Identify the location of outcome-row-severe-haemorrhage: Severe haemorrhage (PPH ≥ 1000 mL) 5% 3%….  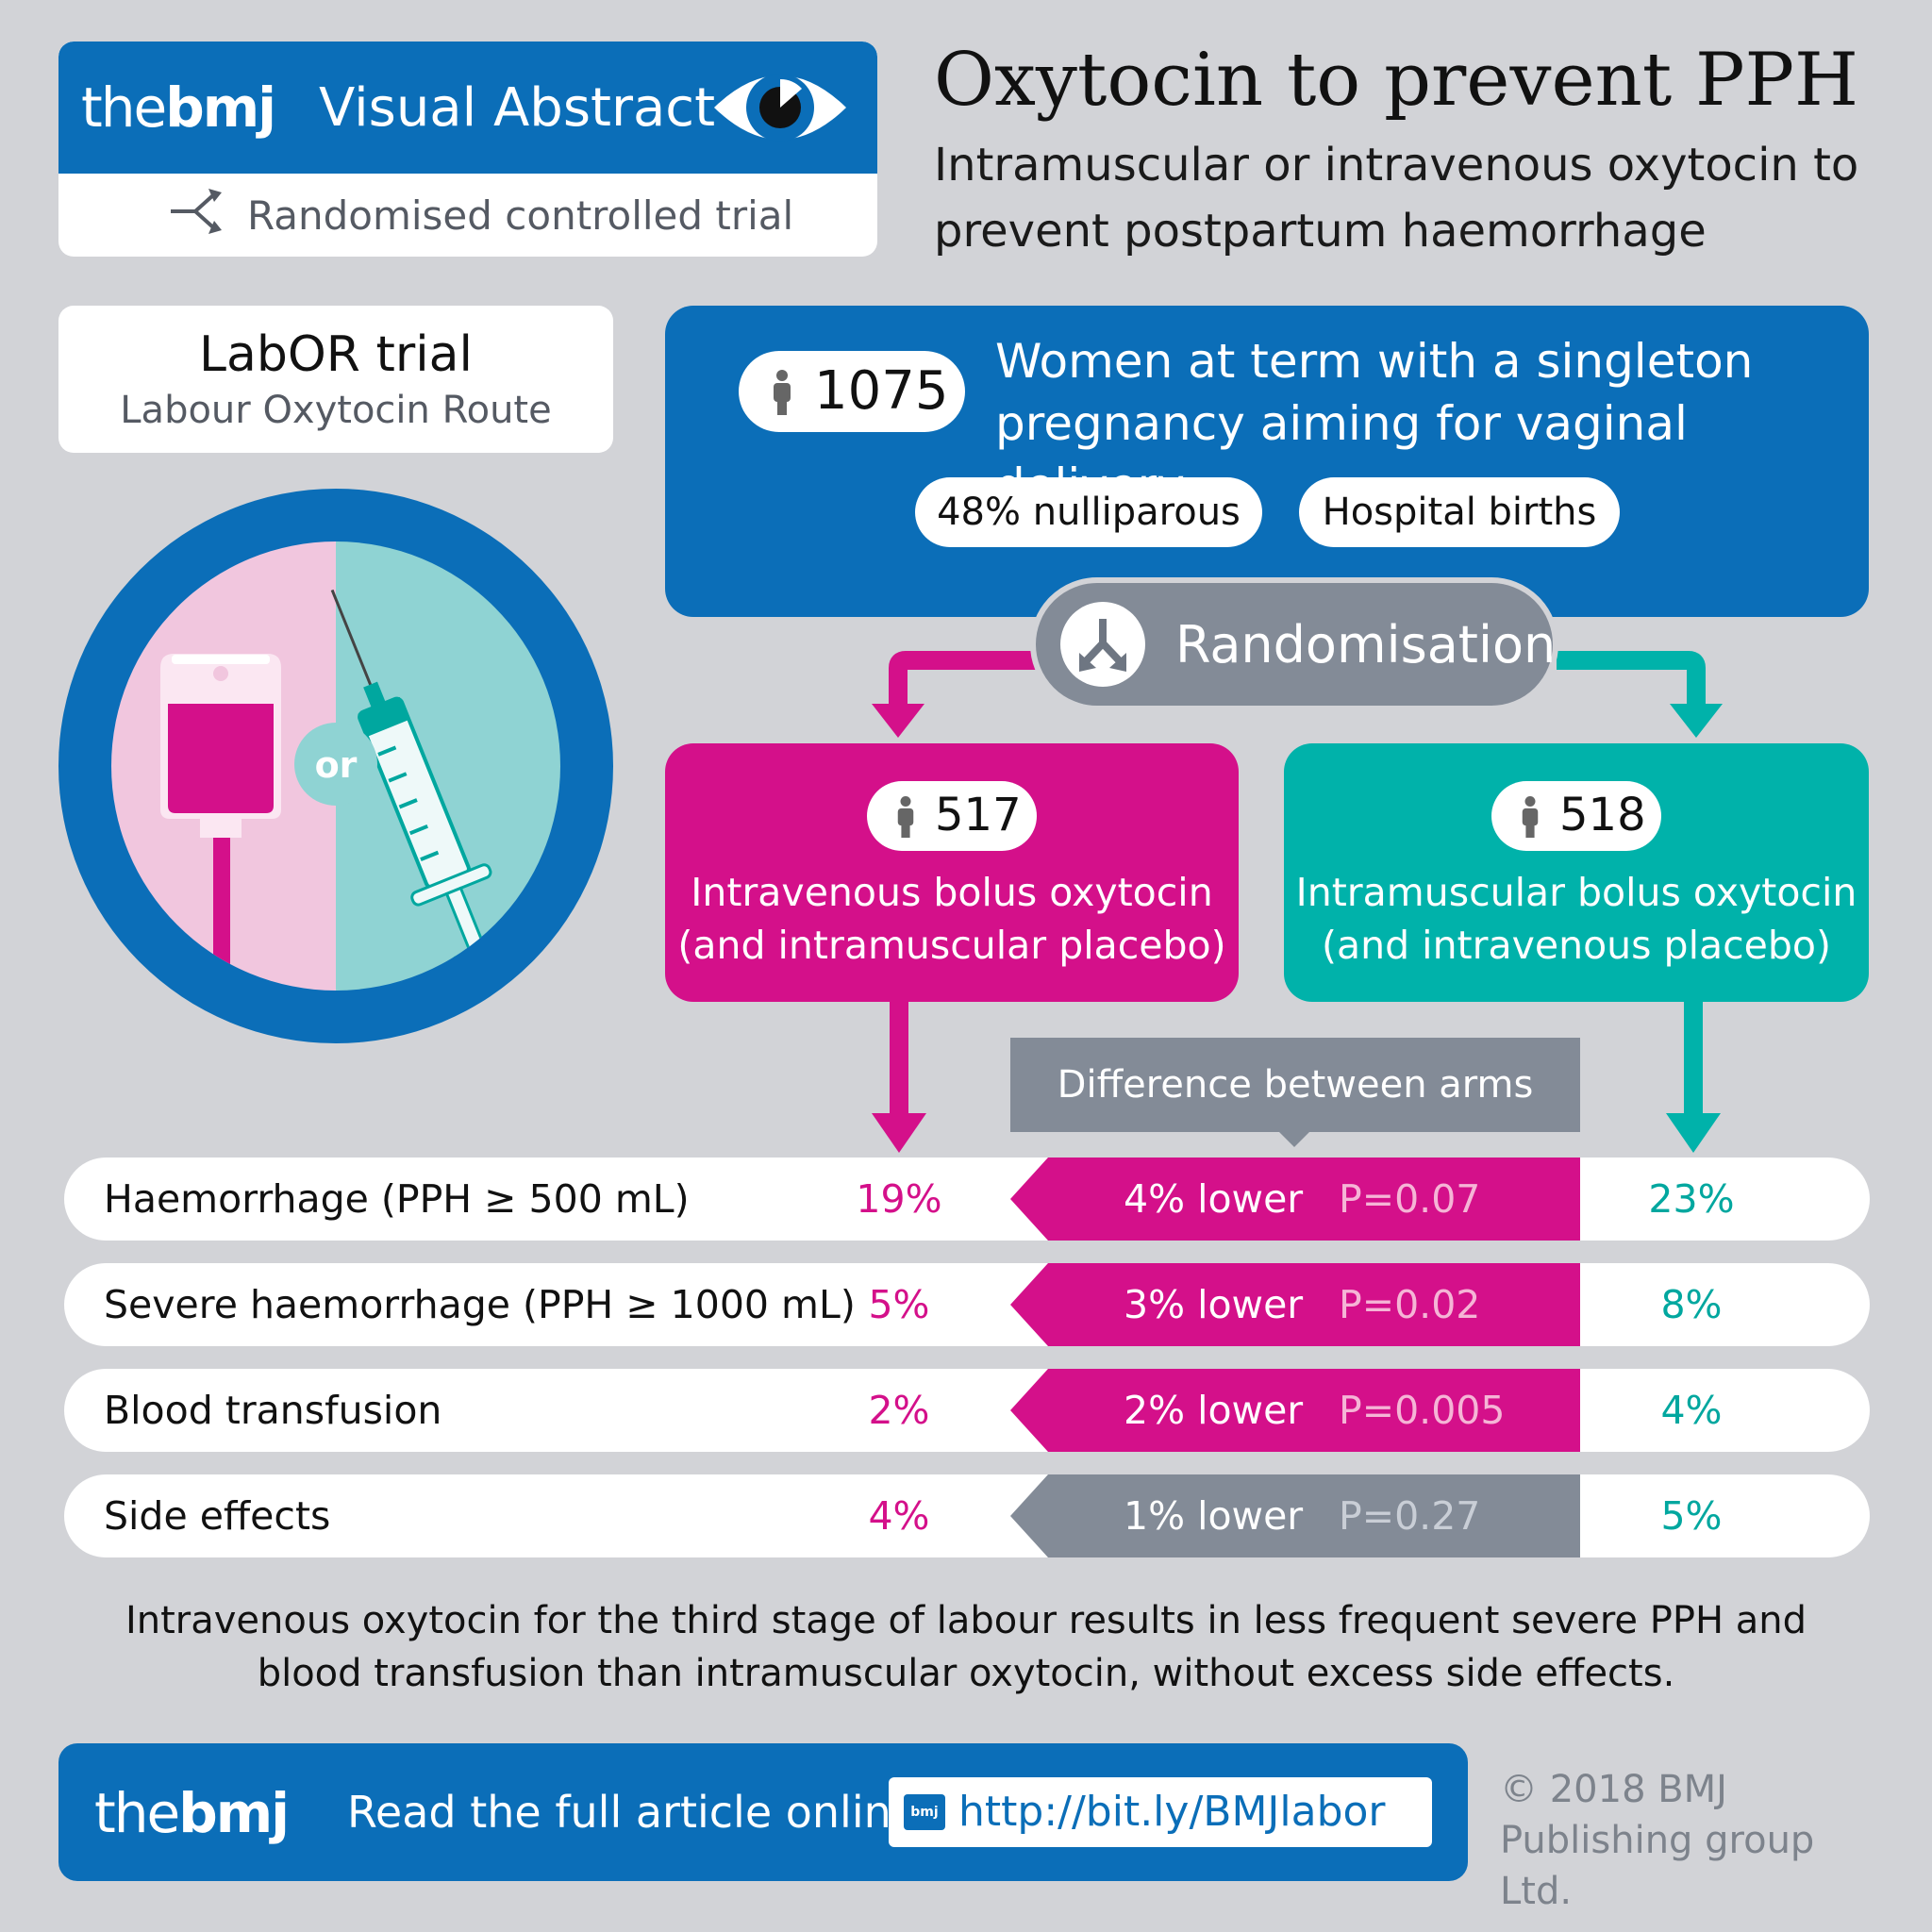
(967, 1304).